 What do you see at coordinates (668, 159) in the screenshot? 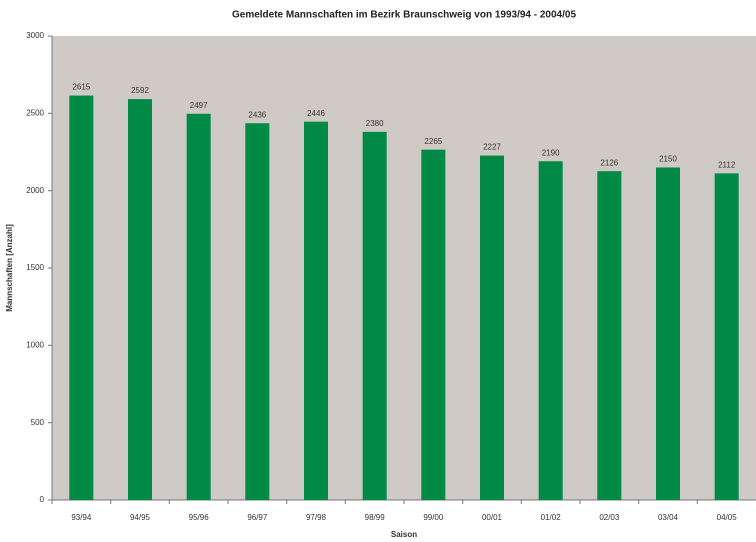
I see `value-label: 2150` at bounding box center [668, 159].